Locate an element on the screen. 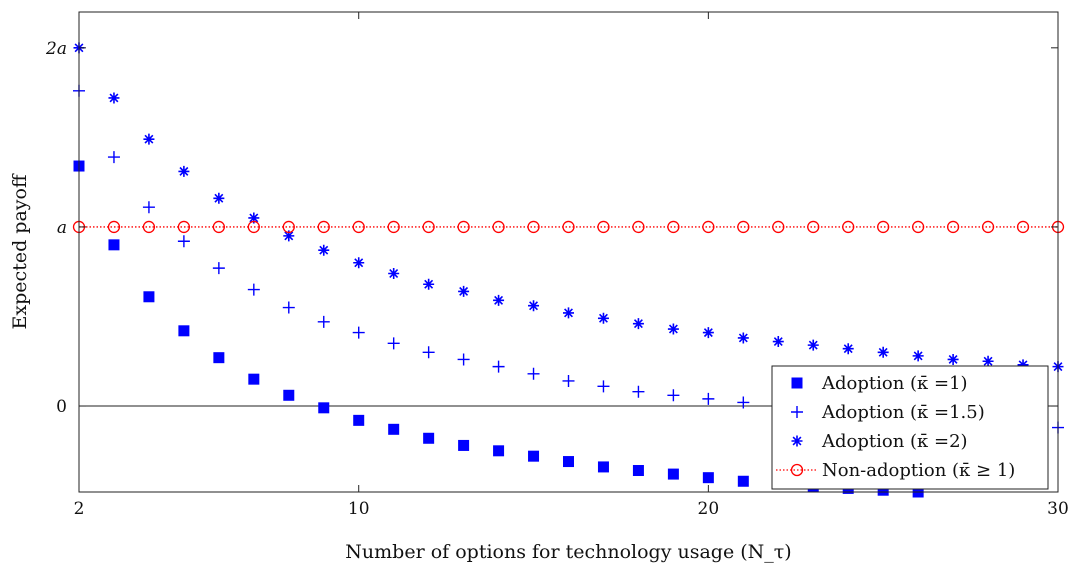  x-tick-label: 30 is located at coordinates (1058, 509).